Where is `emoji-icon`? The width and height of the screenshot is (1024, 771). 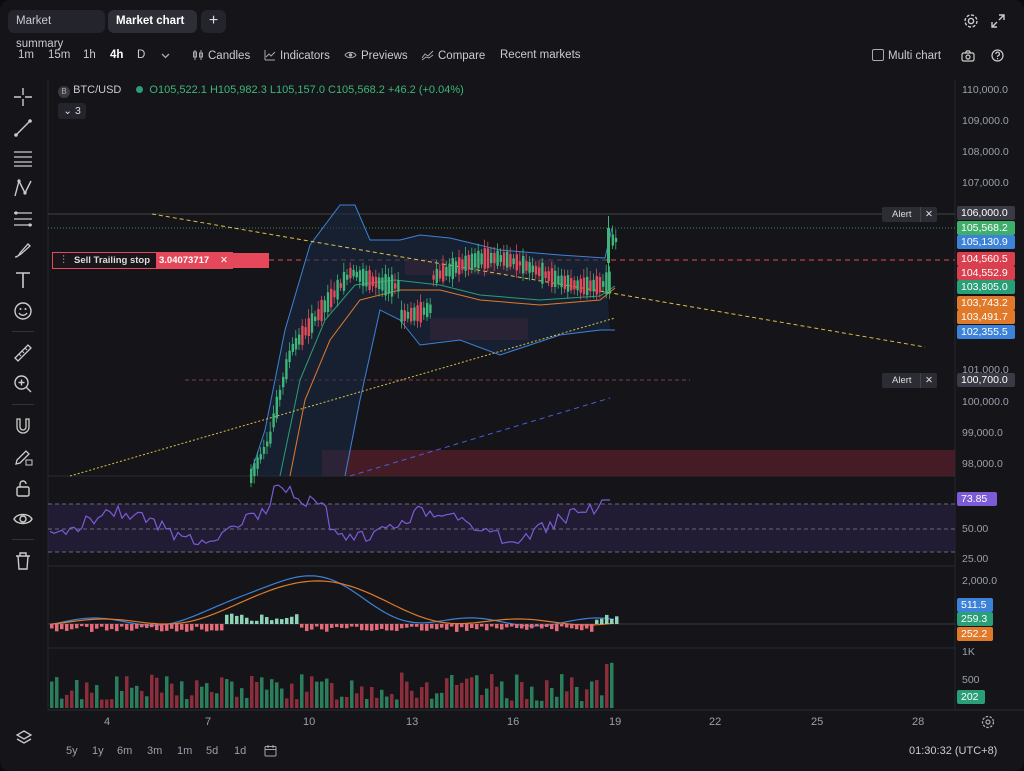
emoji-icon is located at coordinates (23, 311).